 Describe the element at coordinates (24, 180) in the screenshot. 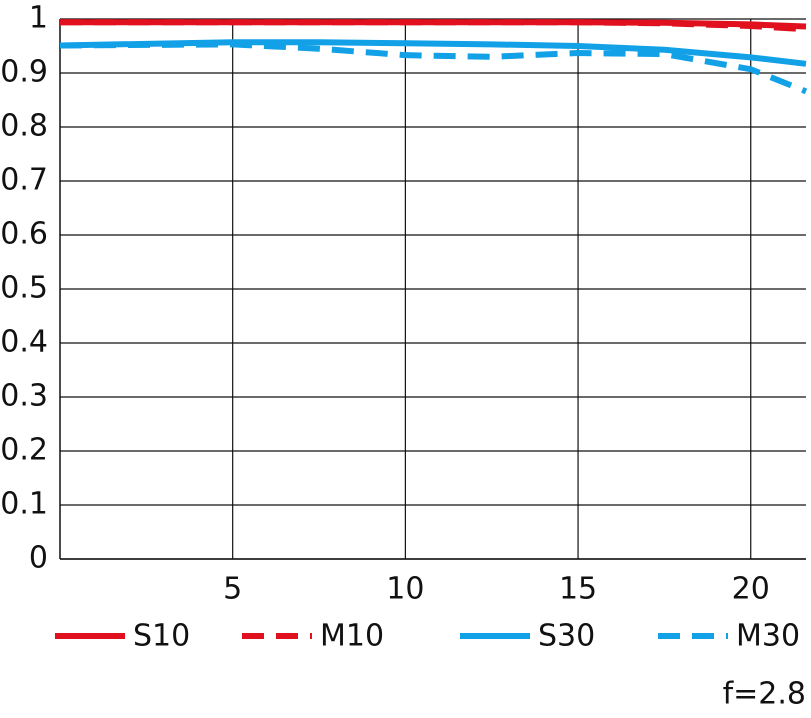

I see `y-tick-label: 0.7` at that location.